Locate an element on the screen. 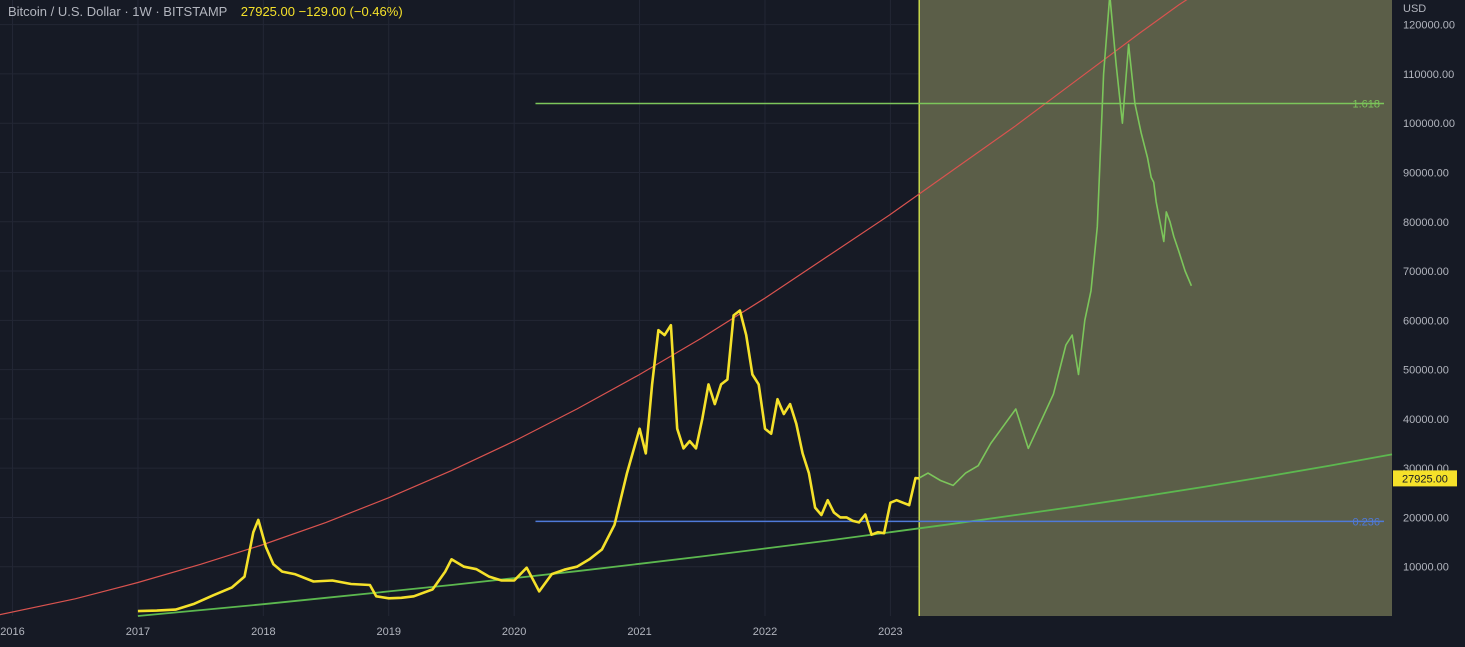 The width and height of the screenshot is (1465, 647). x-axis: 2016 2017 2018 2019 2020 2021 2022 2023 is located at coordinates (451, 632).